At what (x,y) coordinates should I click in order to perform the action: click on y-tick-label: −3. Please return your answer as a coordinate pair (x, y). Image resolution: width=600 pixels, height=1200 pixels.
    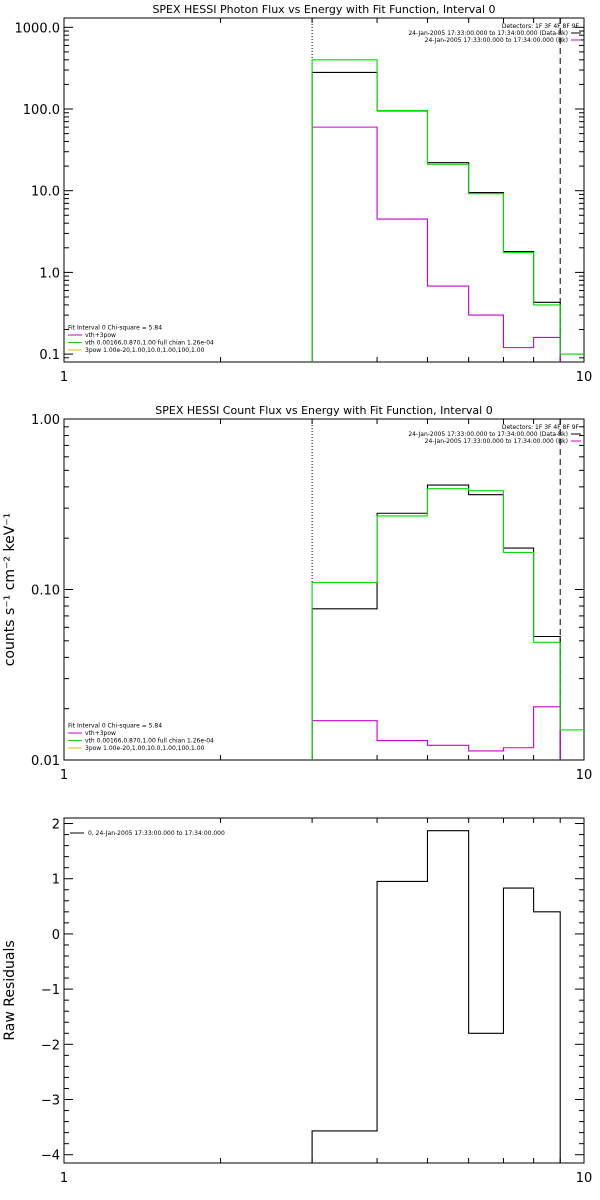
    Looking at the image, I should click on (50, 1101).